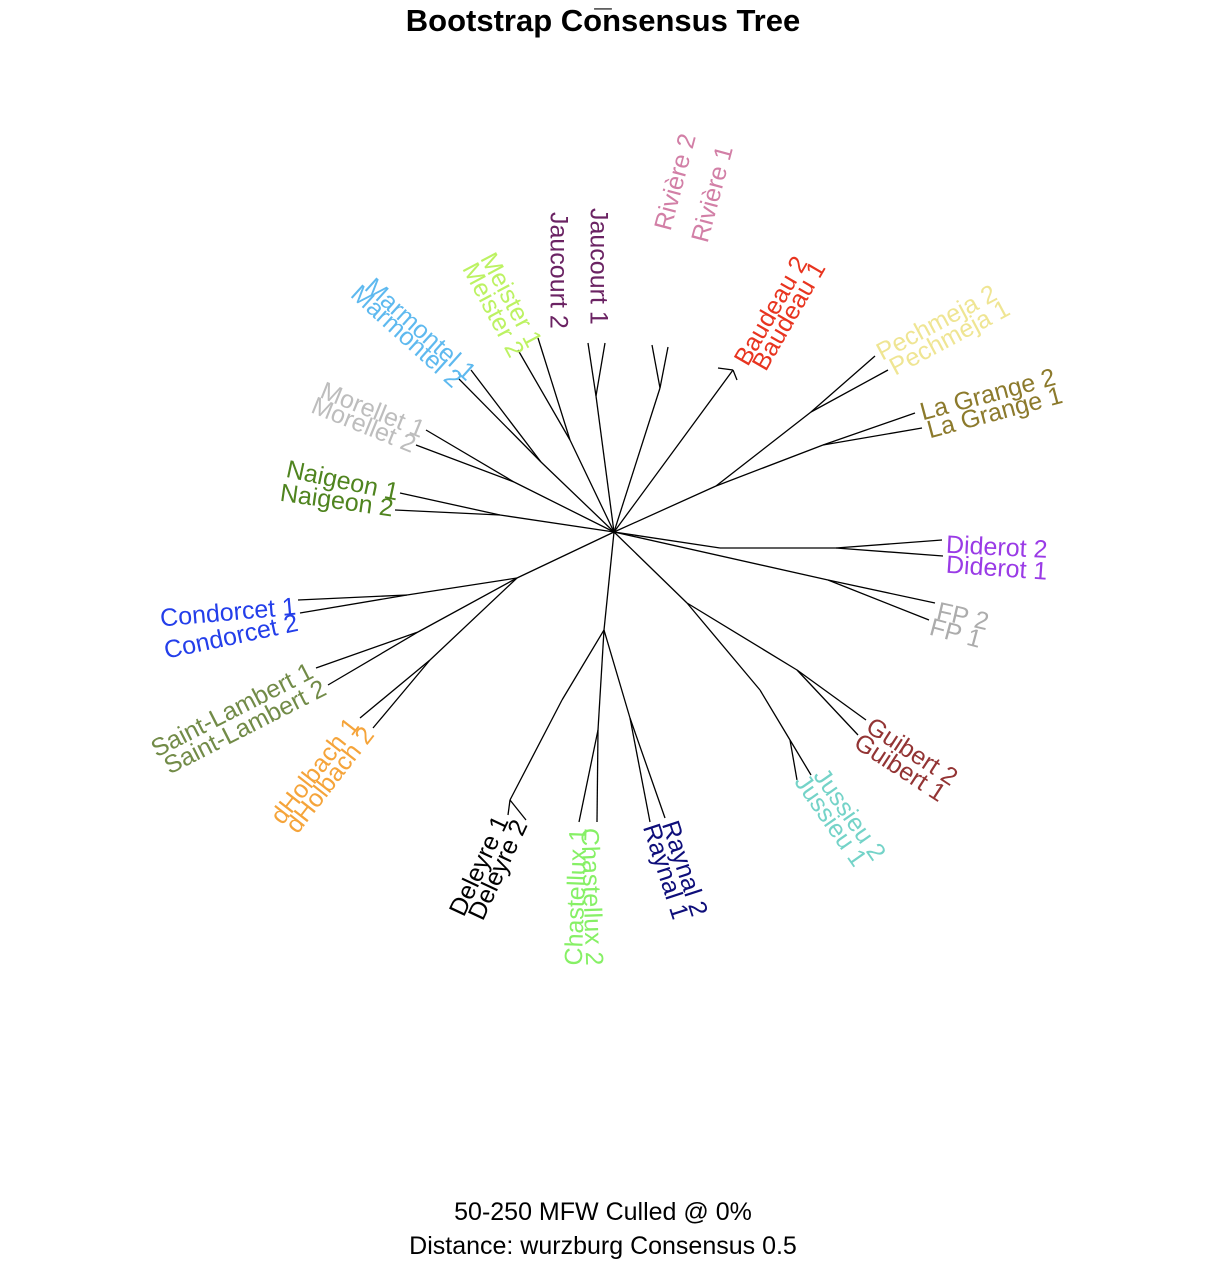  What do you see at coordinates (598, 266) in the screenshot?
I see `leaf-label: Jaucourt 1` at bounding box center [598, 266].